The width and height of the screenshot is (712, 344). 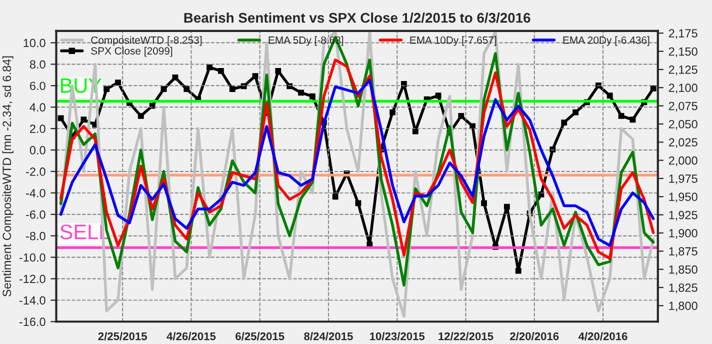 What do you see at coordinates (466, 336) in the screenshot?
I see `x-tick-label: 12/22/2015` at bounding box center [466, 336].